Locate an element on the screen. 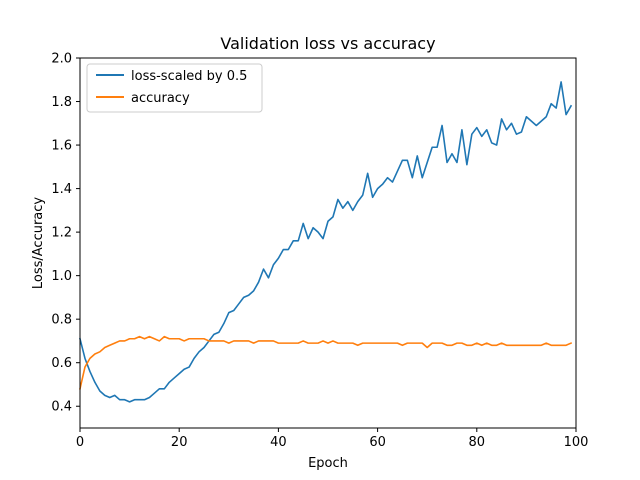 Image resolution: width=640 pixels, height=480 pixels. y-tick-label: 0.6 is located at coordinates (61, 363).